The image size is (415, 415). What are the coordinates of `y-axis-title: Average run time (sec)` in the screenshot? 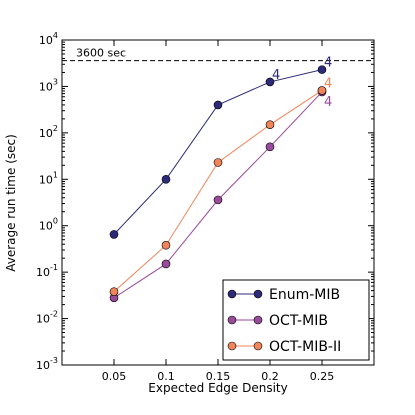 It's located at (11, 203).